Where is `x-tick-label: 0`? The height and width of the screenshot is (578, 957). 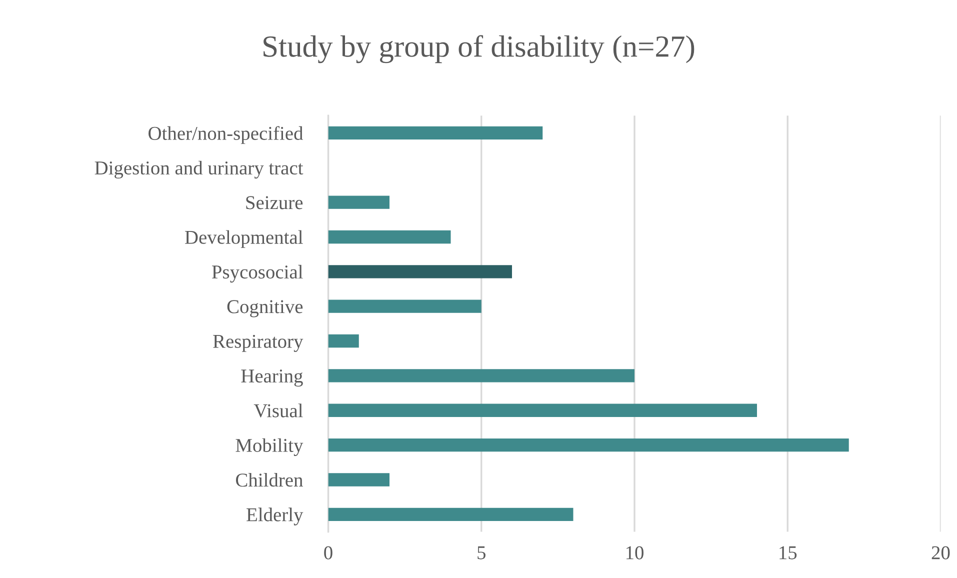
x-tick-label: 0 is located at coordinates (328, 553).